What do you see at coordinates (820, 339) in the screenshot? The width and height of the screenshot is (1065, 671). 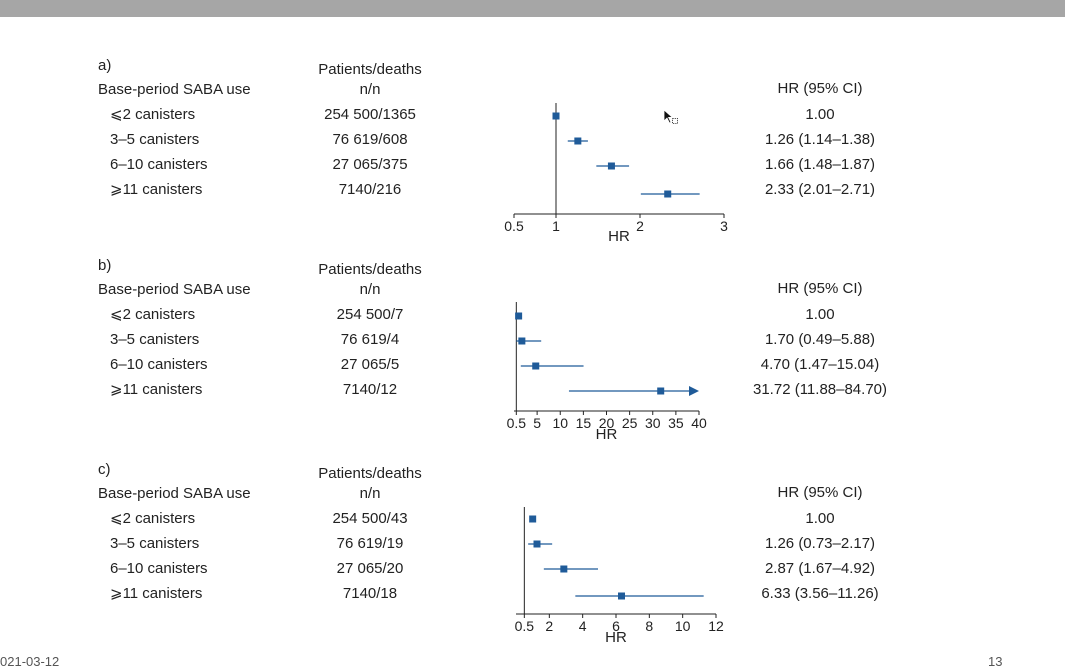 I see `row-hr-ci: 1.70 (0.49–5.88)` at bounding box center [820, 339].